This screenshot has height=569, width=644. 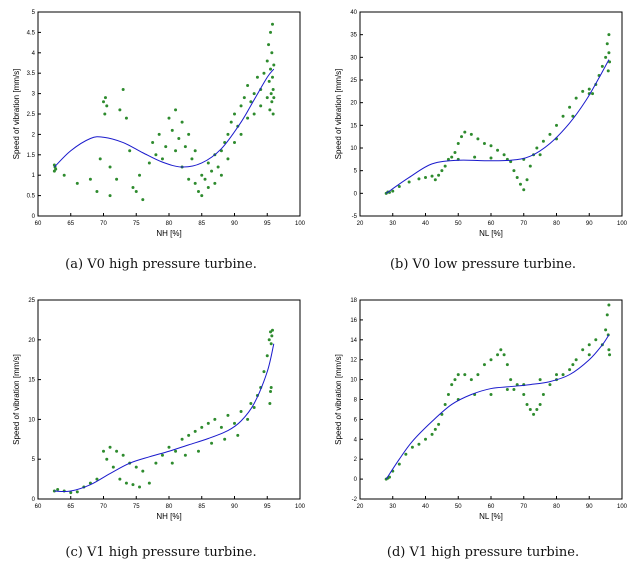 What do you see at coordinates (353, 13) in the screenshot?
I see `y-tick-label: 40` at bounding box center [353, 13].